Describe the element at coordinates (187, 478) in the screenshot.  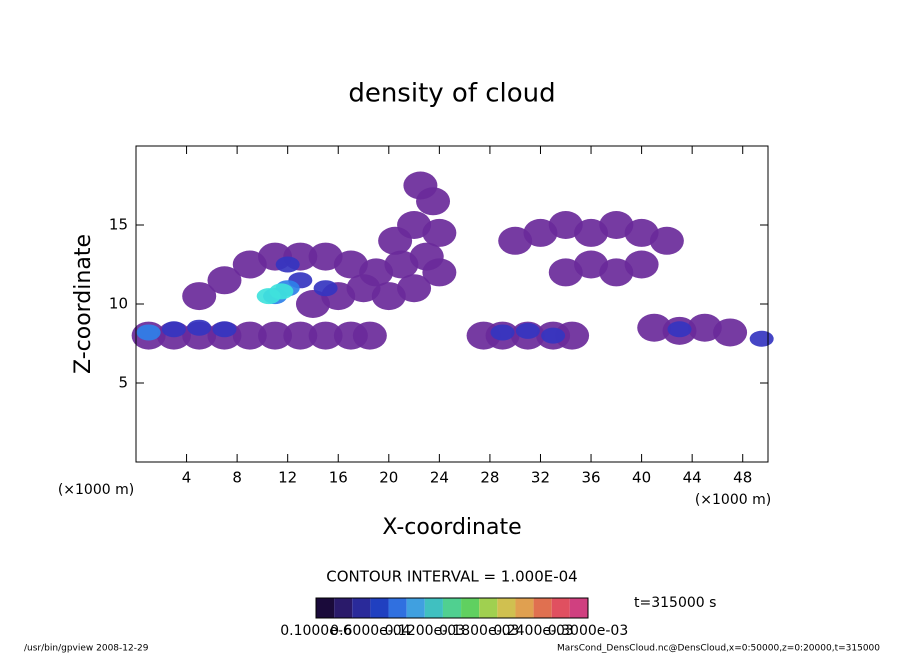
I see `x-tick-label: 4` at that location.